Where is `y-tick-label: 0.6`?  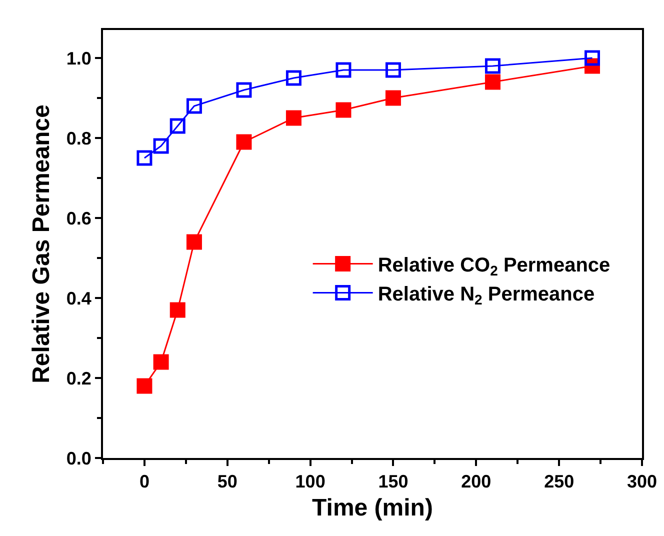 y-tick-label: 0.6 is located at coordinates (79, 218).